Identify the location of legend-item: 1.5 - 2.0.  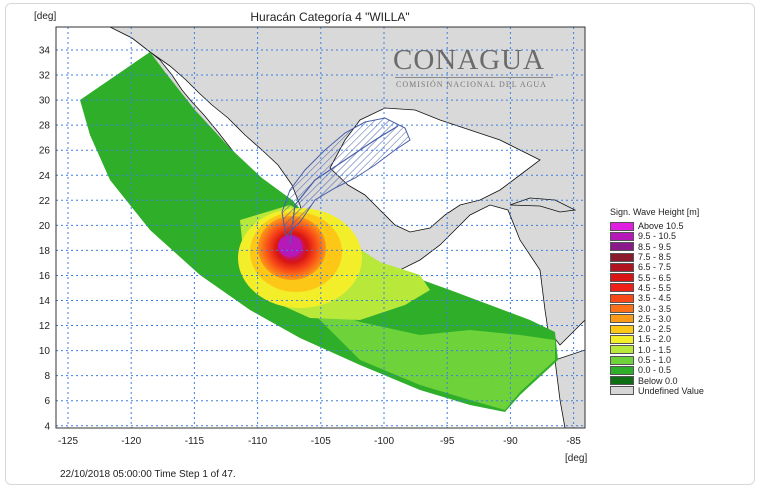
(657, 339).